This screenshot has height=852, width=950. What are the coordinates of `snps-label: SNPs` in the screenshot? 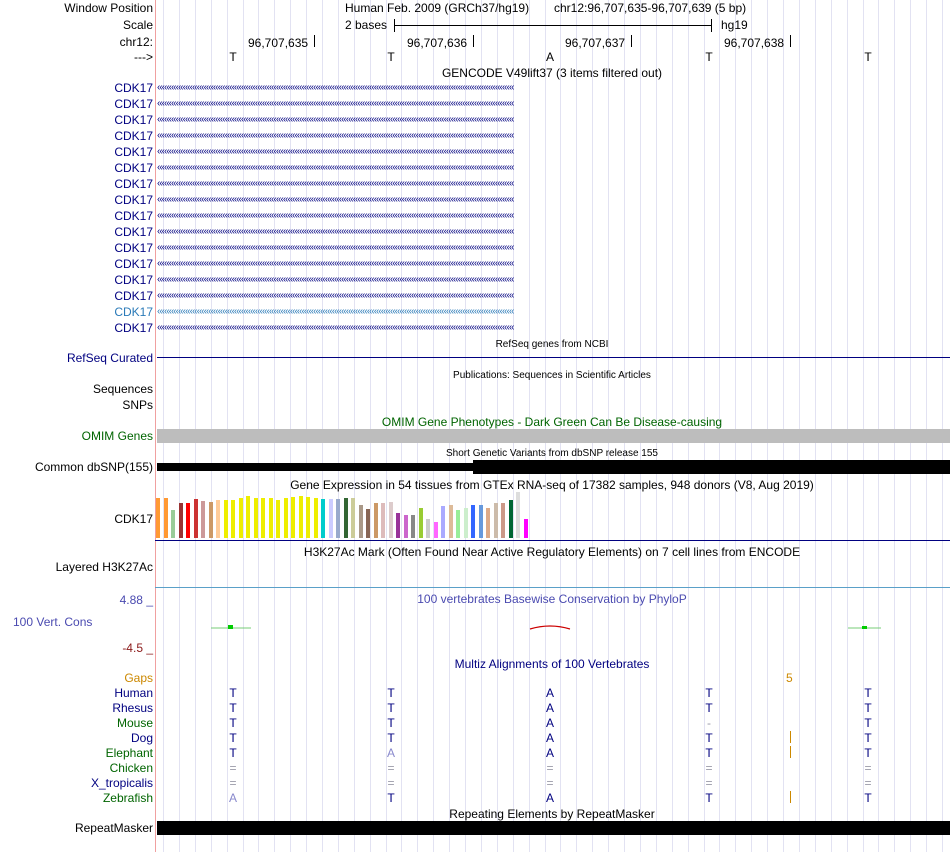 It's located at (137, 405).